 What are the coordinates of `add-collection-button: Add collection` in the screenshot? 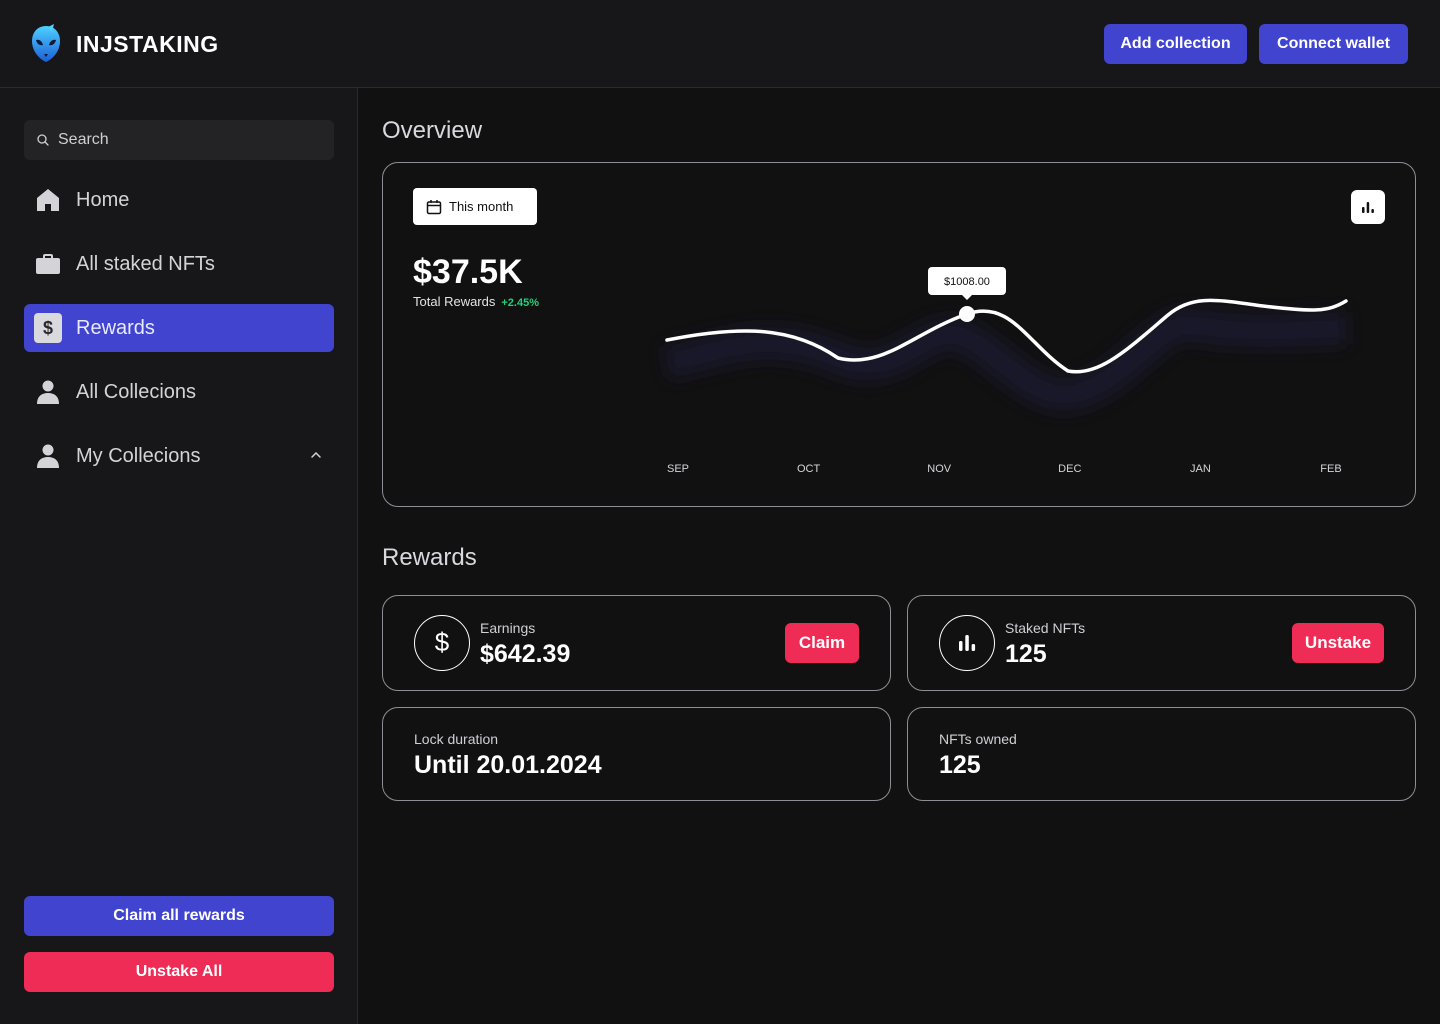 It's located at (1175, 44).